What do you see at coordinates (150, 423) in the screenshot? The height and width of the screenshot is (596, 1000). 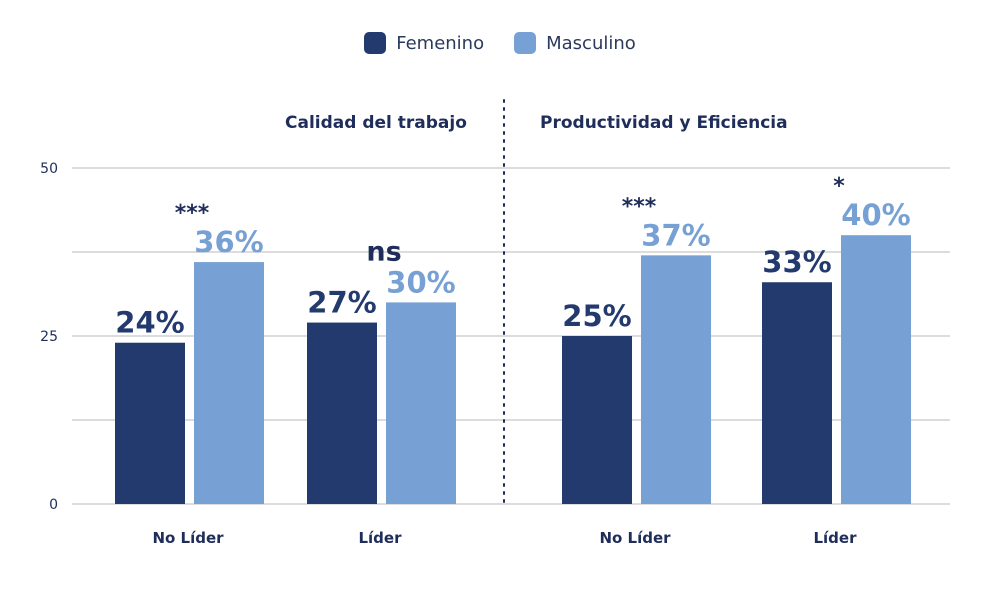 I see `bar-p0-g0-femenino` at bounding box center [150, 423].